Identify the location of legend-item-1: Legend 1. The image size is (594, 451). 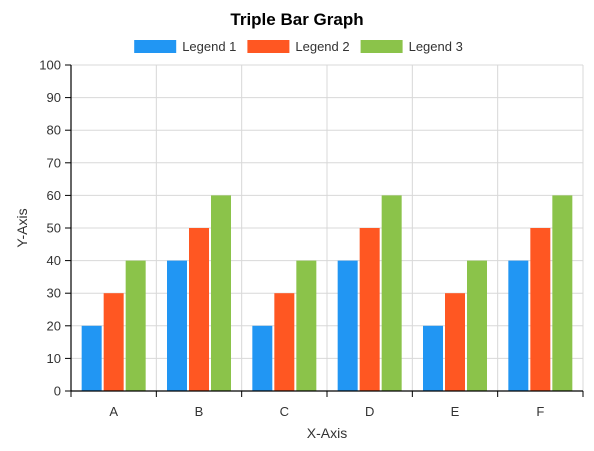
(185, 46).